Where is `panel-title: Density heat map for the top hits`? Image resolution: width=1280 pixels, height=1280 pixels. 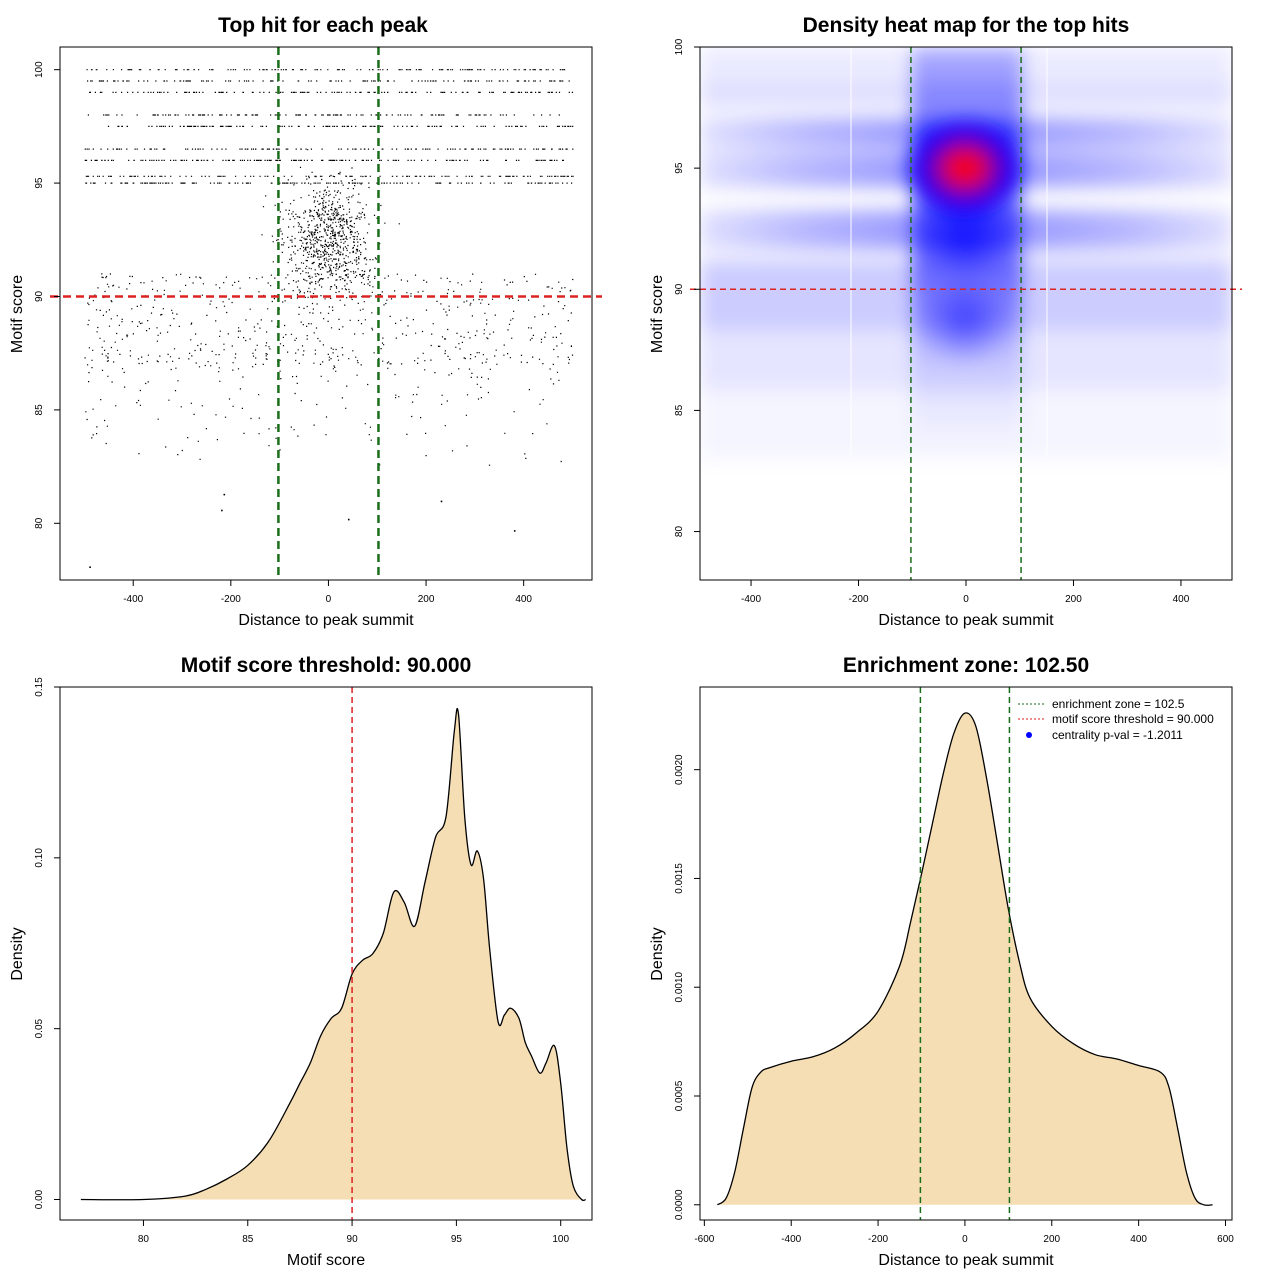 panel-title: Density heat map for the top hits is located at coordinates (966, 25).